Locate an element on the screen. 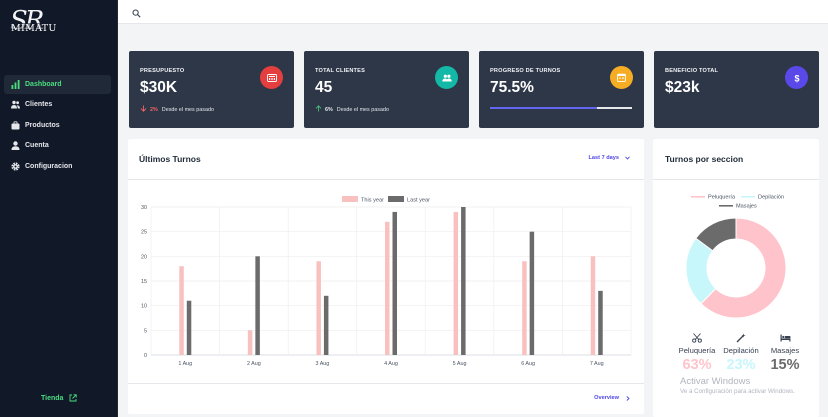 Image resolution: width=828 pixels, height=417 pixels. bar-chart-icon is located at coordinates (15, 84).